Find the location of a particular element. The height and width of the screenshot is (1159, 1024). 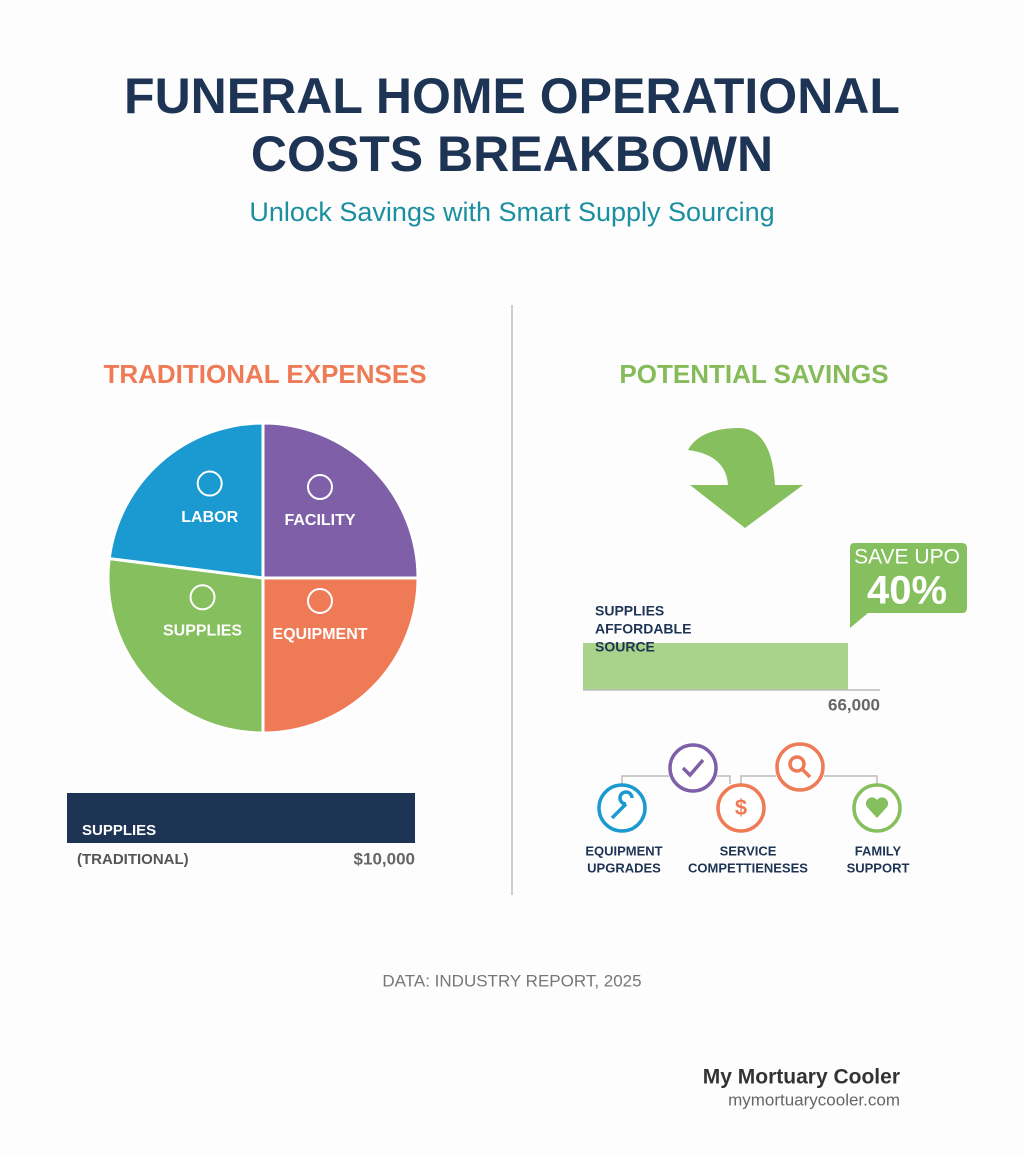

slice-label: LABOR is located at coordinates (209, 517).